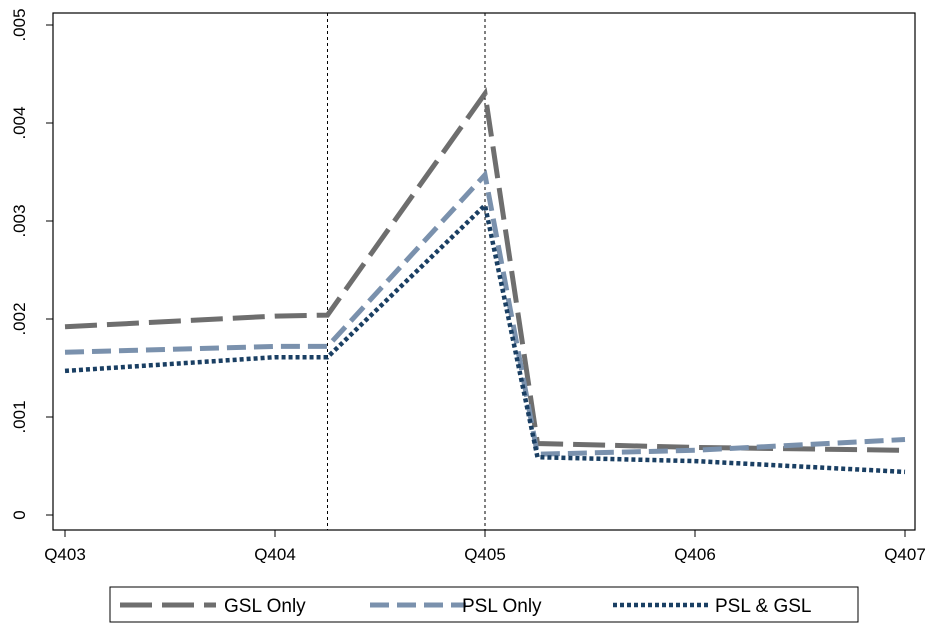 This screenshot has width=931, height=624. I want to click on x-tick-label: Q407, so click(905, 554).